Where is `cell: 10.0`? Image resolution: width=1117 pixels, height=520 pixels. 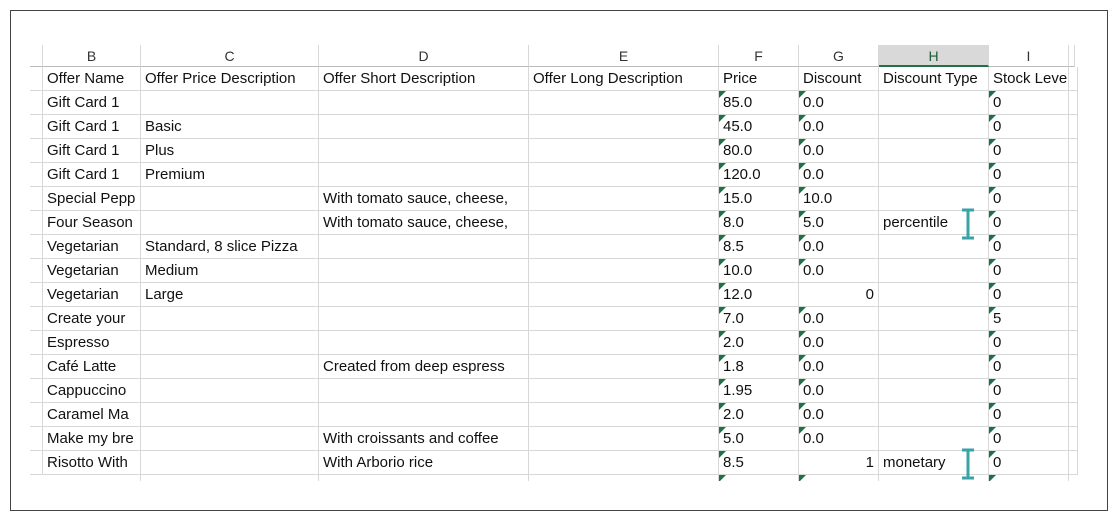 cell: 10.0 is located at coordinates (759, 271).